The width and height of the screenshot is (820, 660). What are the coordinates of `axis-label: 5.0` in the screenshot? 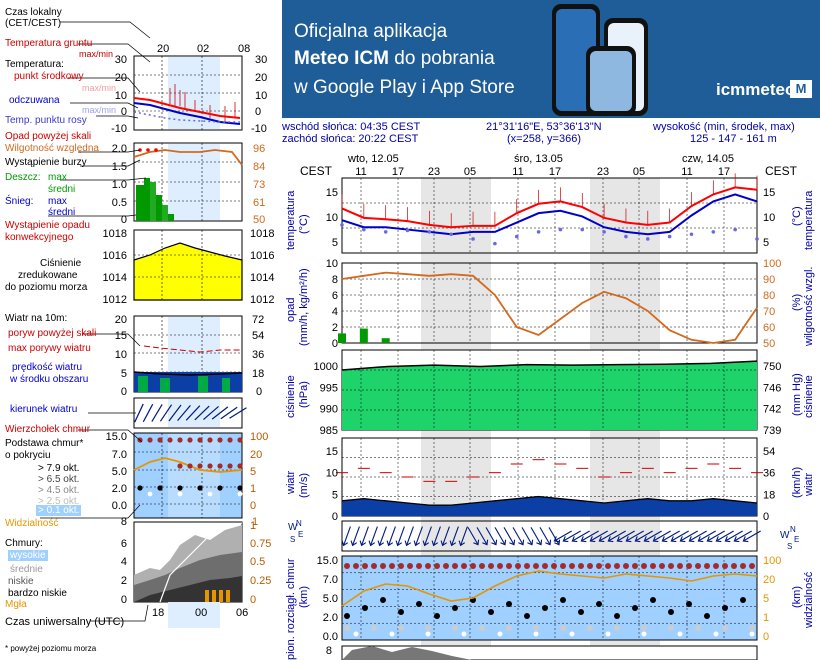 It's located at (330, 599).